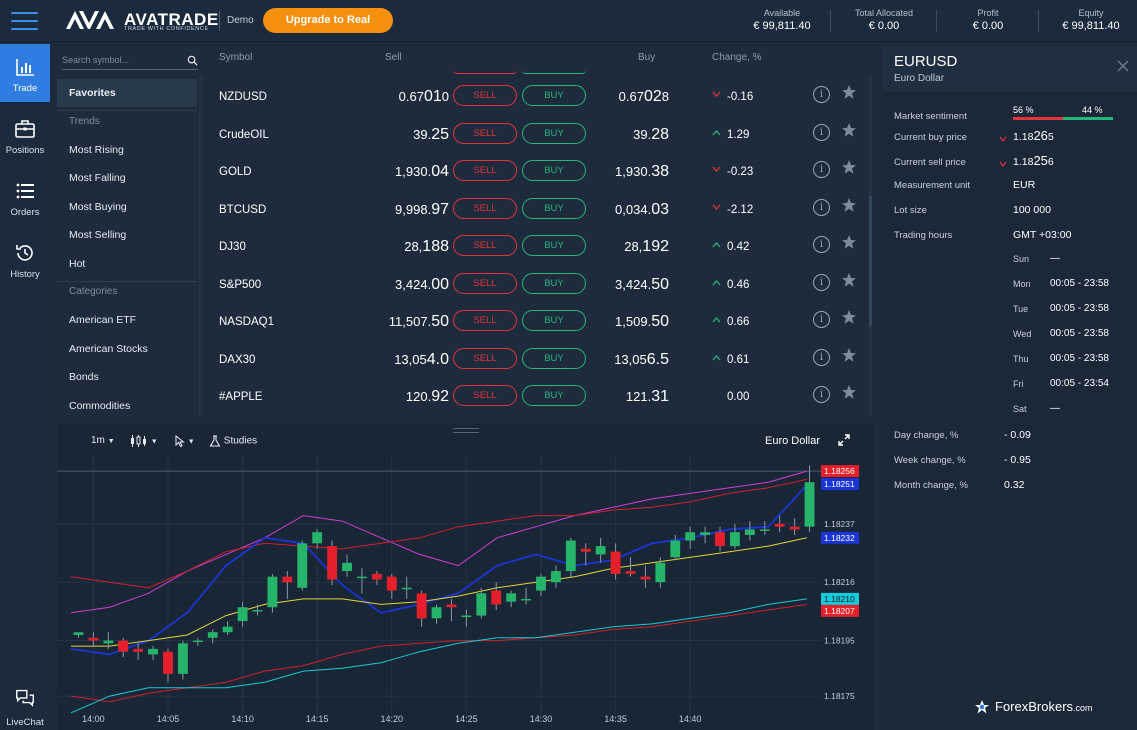  Describe the element at coordinates (25, 704) in the screenshot. I see `livechat-button: LiveChat` at that location.